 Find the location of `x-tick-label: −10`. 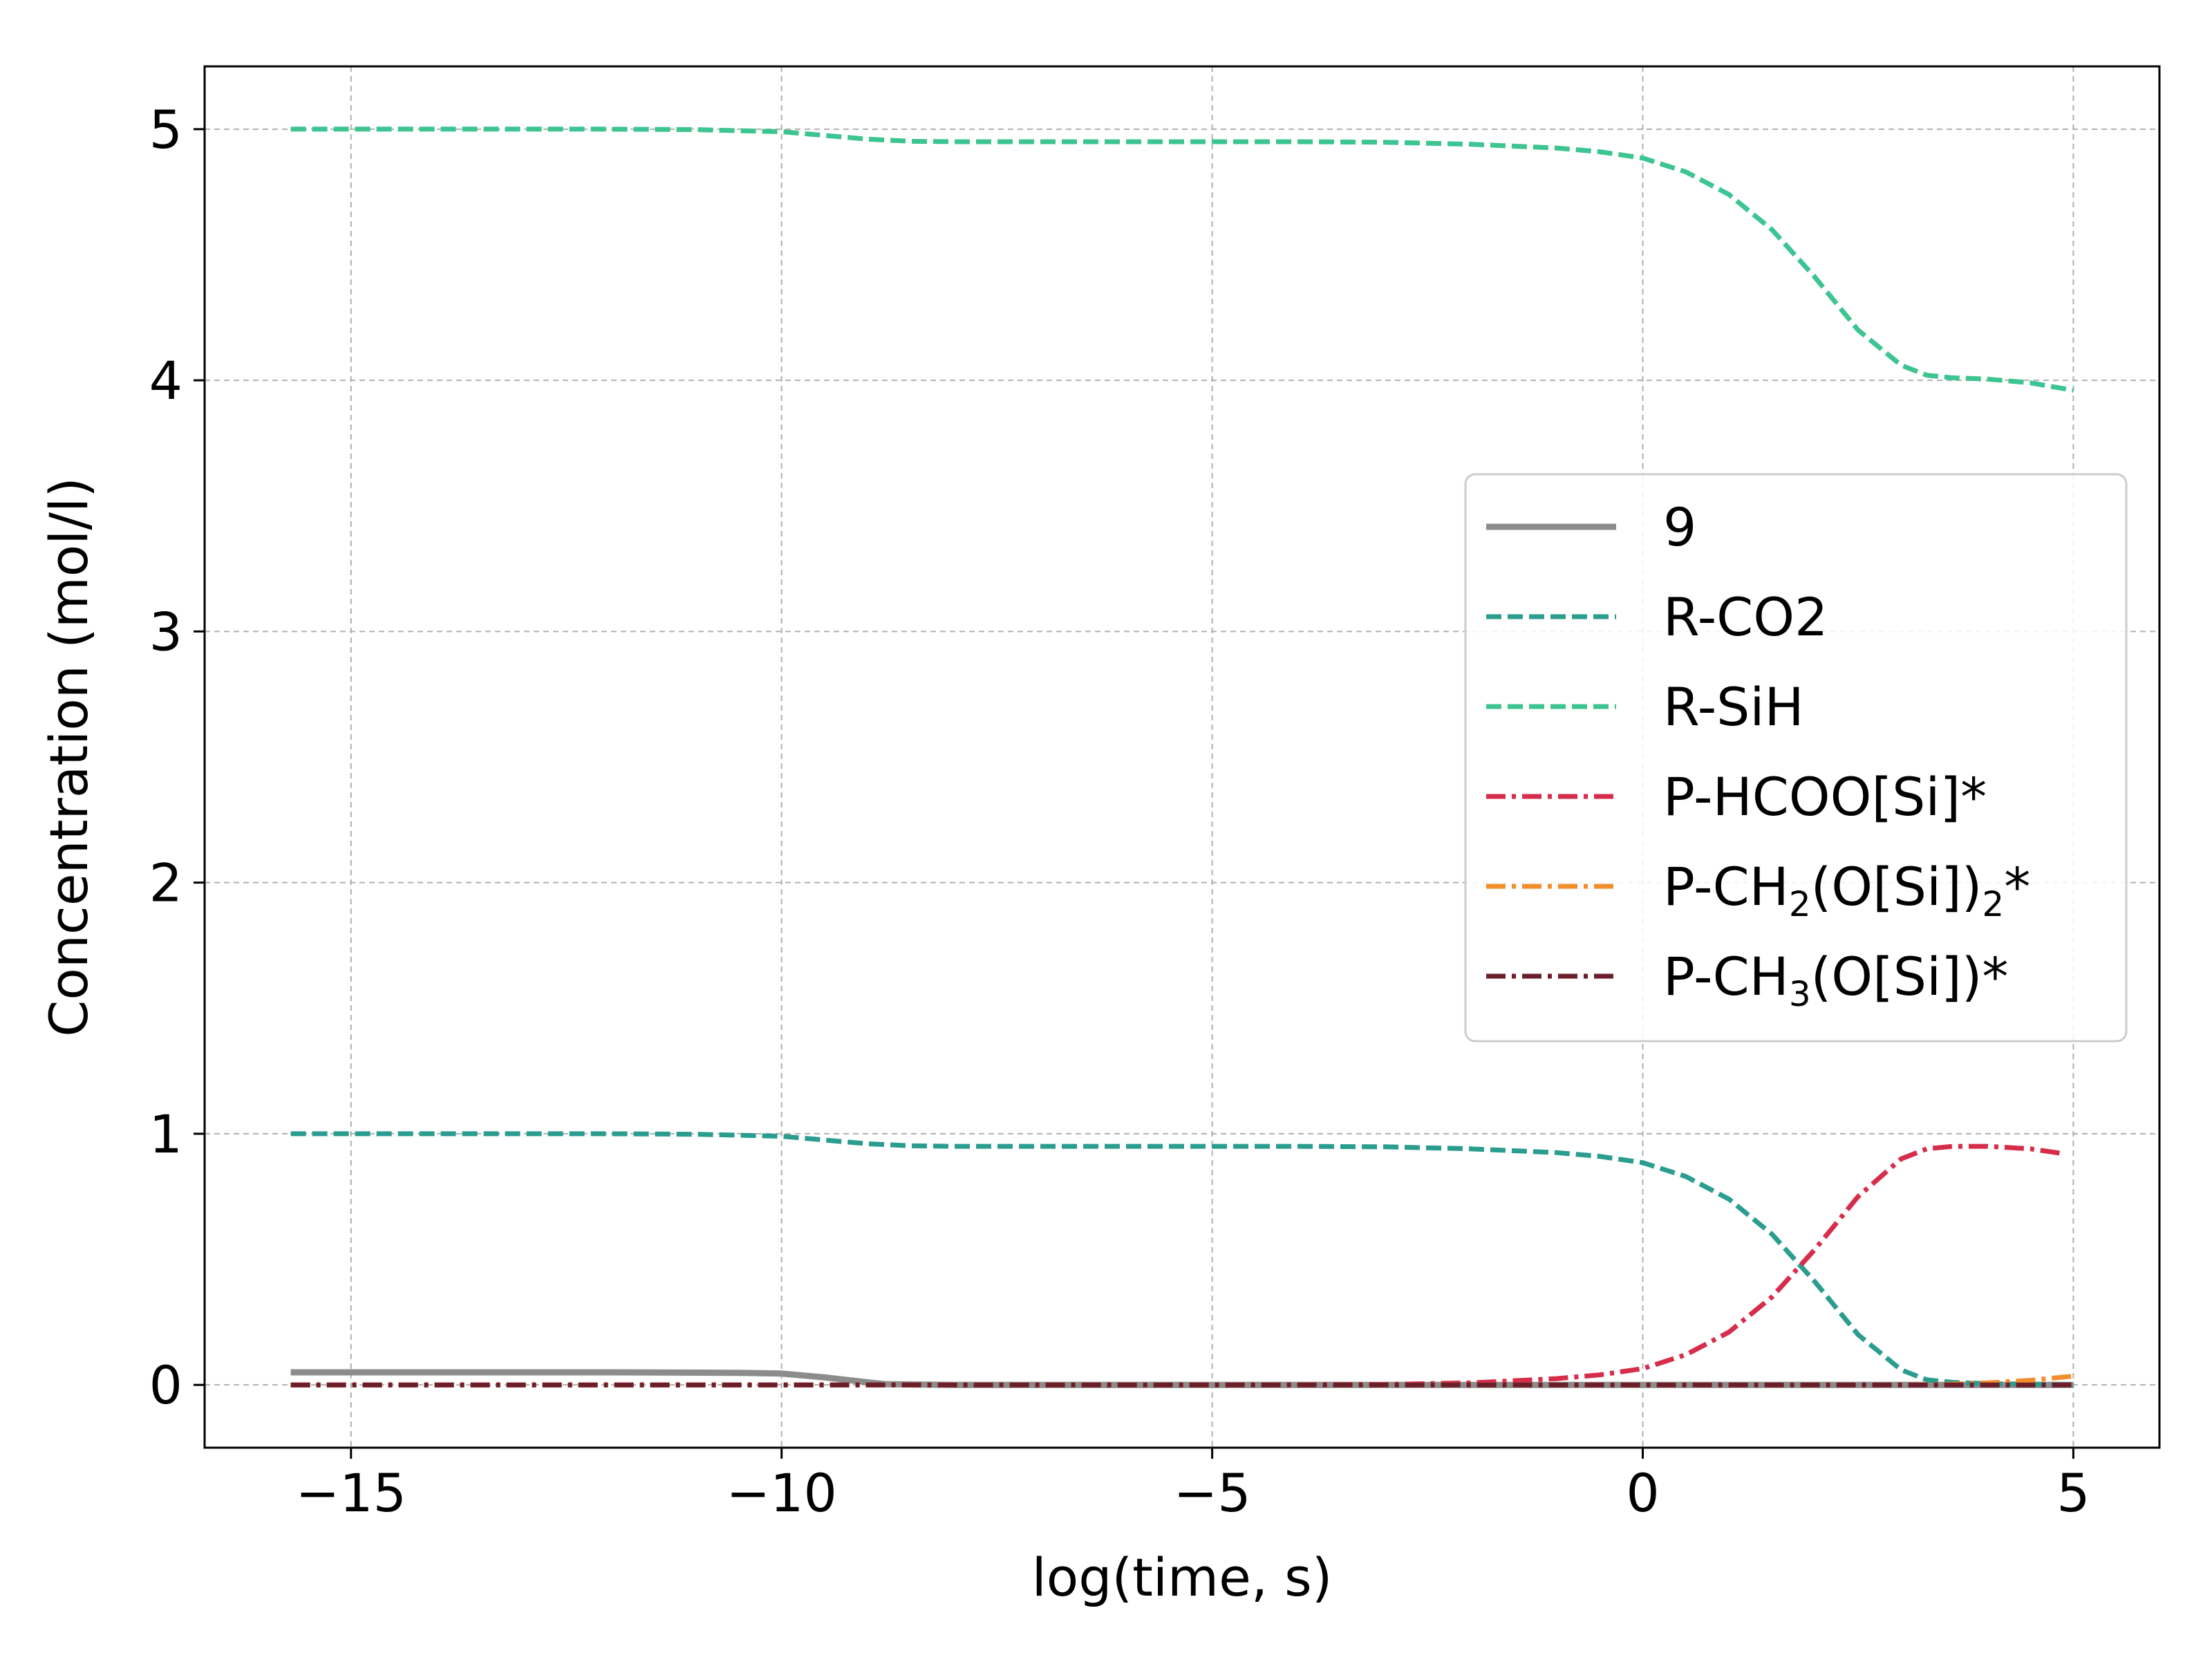

x-tick-label: −10 is located at coordinates (782, 1493).